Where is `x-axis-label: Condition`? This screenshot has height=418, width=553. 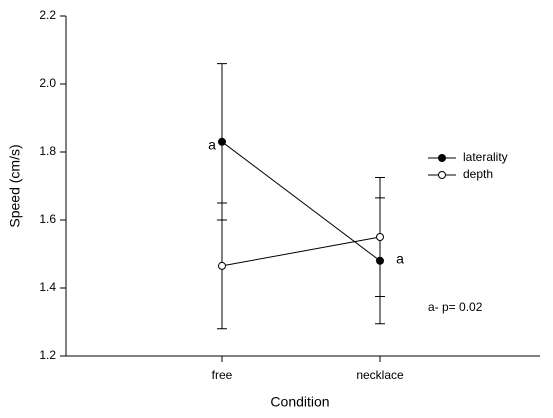
x-axis-label: Condition is located at coordinates (299, 402).